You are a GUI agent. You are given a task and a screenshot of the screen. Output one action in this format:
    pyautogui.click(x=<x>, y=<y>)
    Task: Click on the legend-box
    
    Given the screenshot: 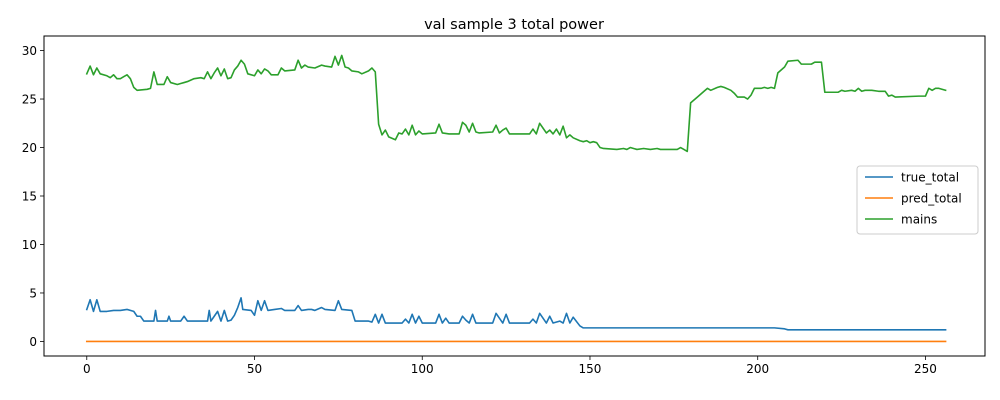 What is the action you would take?
    pyautogui.click(x=917, y=200)
    